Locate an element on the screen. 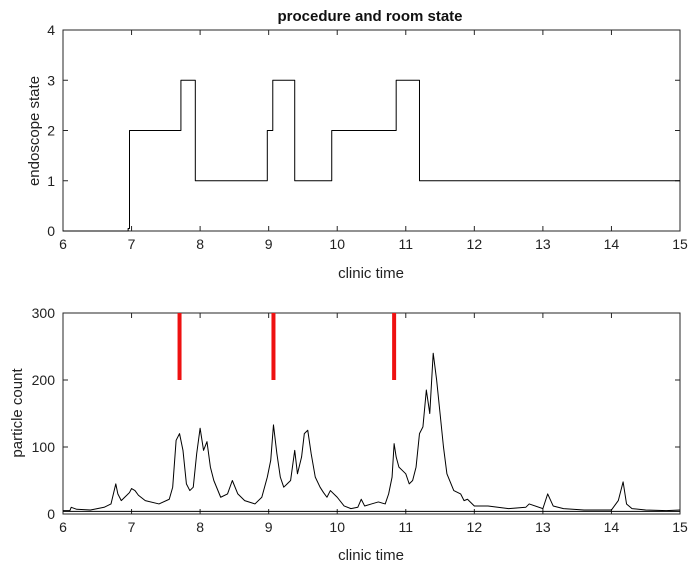 Image resolution: width=696 pixels, height=569 pixels. particle-y-tick-label: 100 is located at coordinates (44, 447).